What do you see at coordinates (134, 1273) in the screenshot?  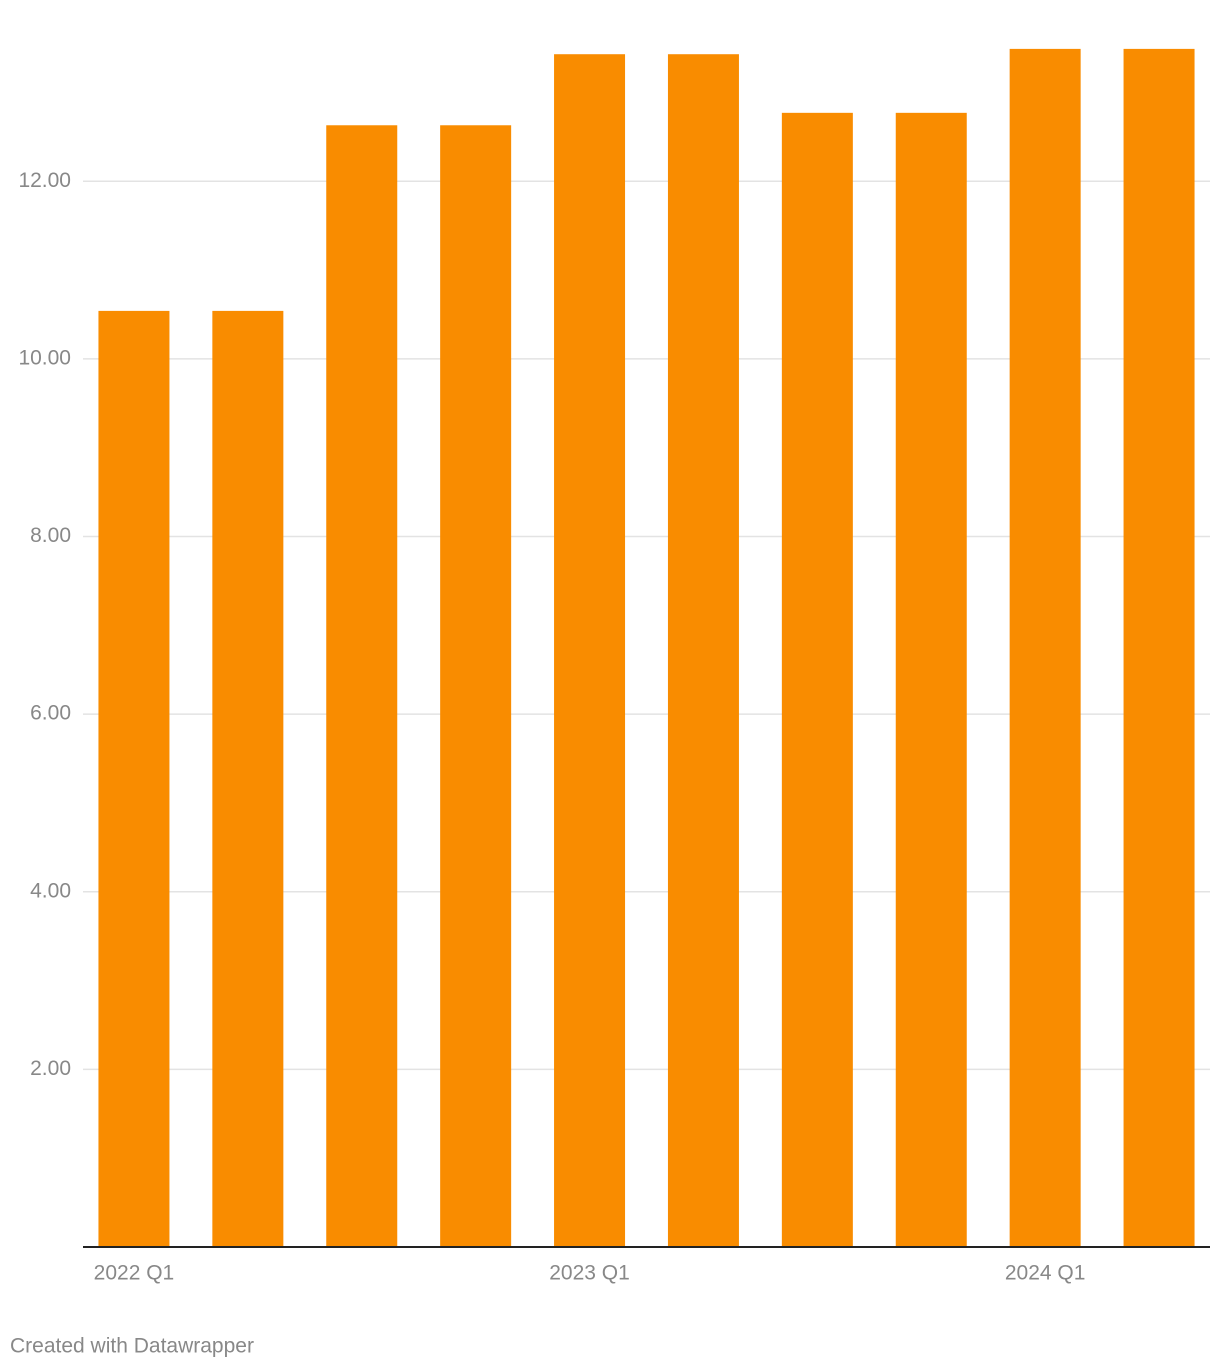 I see `x-tick-label: 2022 Q1` at bounding box center [134, 1273].